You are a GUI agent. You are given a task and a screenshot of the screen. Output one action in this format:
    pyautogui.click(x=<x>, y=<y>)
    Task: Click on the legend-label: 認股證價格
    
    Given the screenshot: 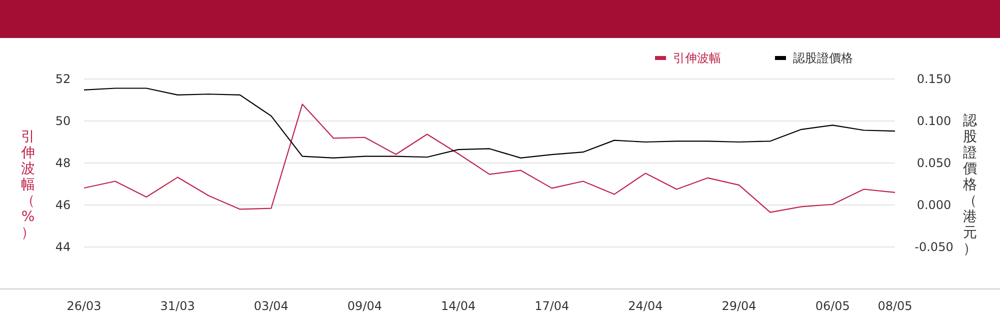 What is the action you would take?
    pyautogui.click(x=823, y=58)
    